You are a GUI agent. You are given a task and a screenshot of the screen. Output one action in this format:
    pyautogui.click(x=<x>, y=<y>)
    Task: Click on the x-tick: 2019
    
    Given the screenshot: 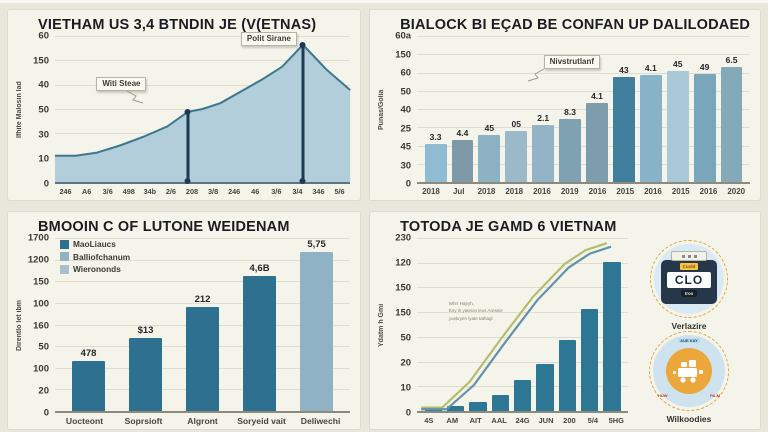 What is the action you would take?
    pyautogui.click(x=569, y=191)
    